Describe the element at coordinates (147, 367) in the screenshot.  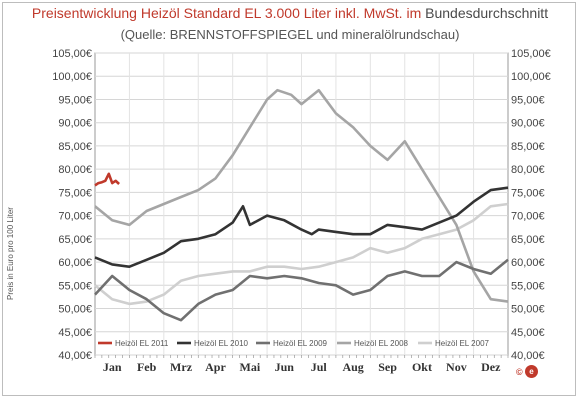
I see `x-tick-label: Feb` at that location.